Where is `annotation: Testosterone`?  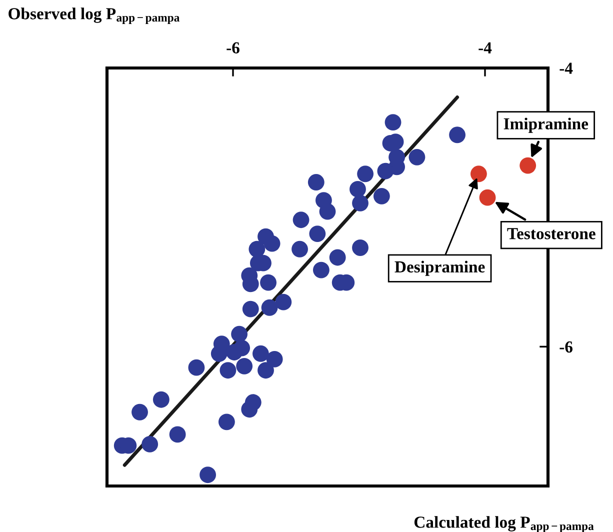 annotation: Testosterone is located at coordinates (551, 234).